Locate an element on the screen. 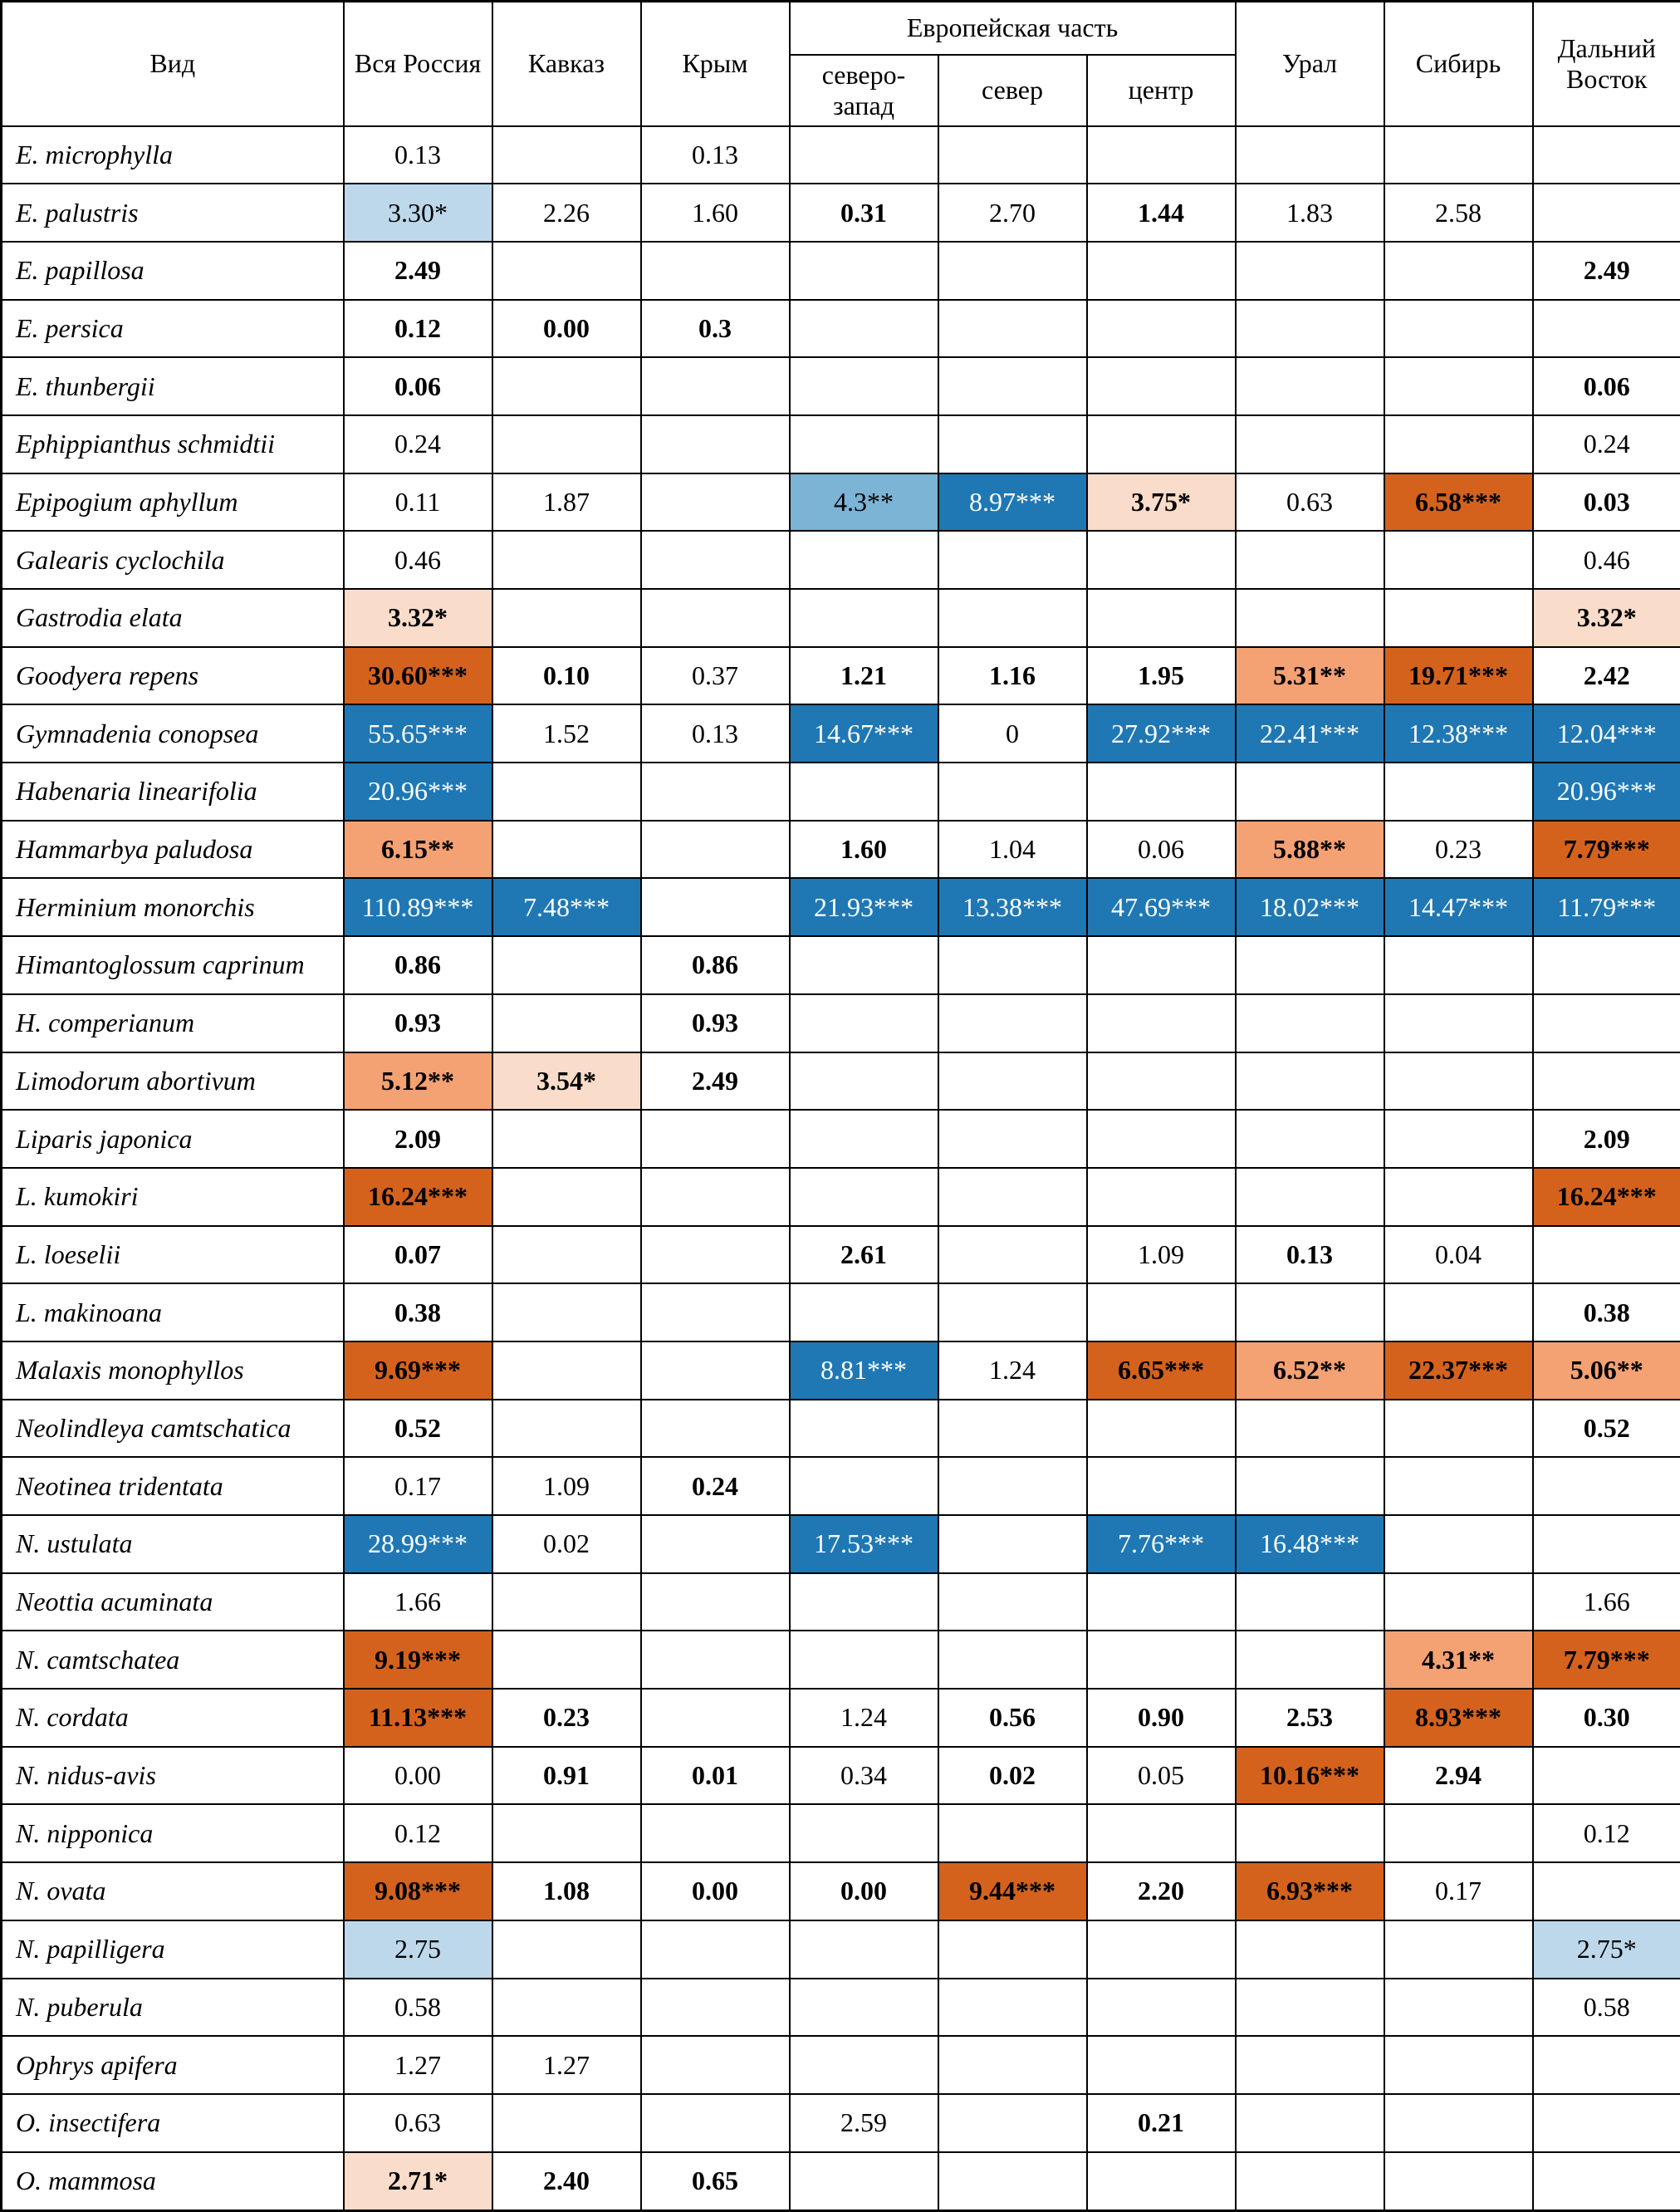 This screenshot has height=2212, width=1680. value-cell: 7.79*** is located at coordinates (1605, 849).